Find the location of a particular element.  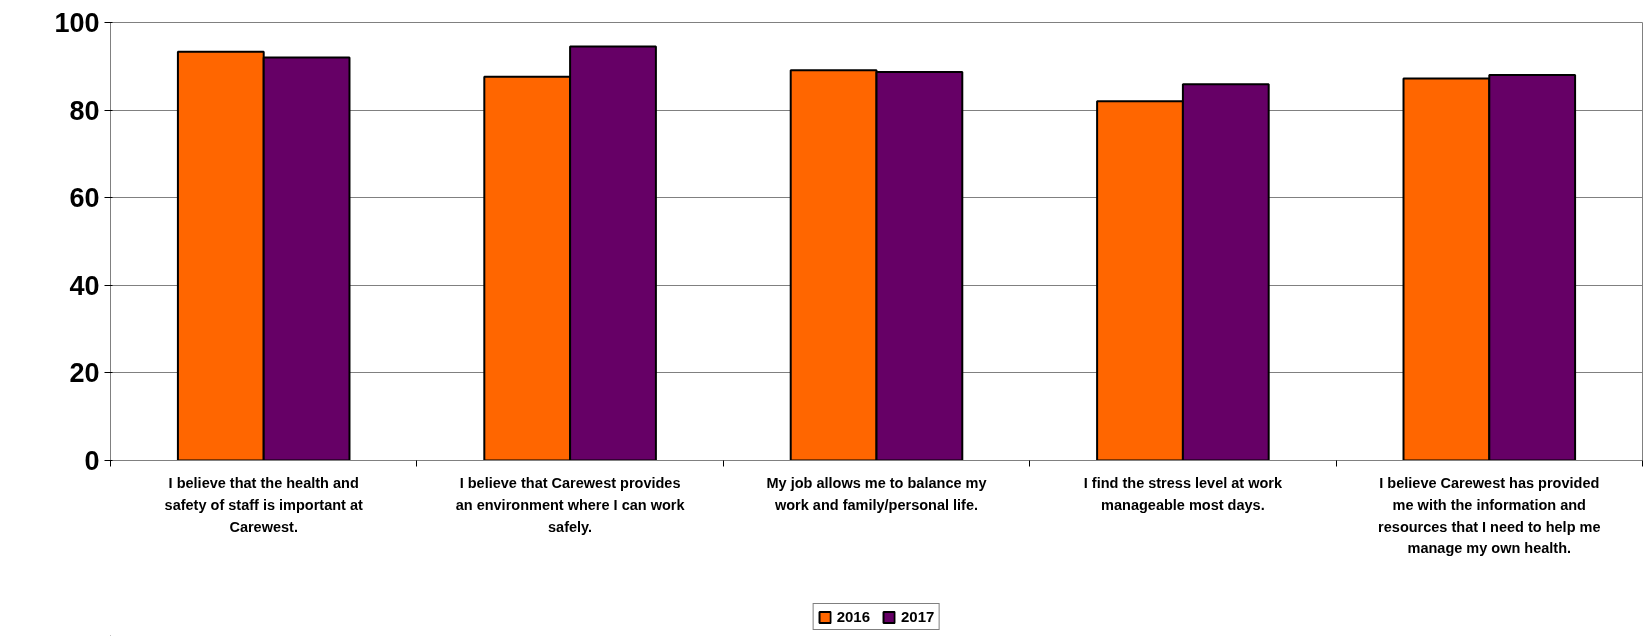

y-tick-label: 0 is located at coordinates (92, 461).